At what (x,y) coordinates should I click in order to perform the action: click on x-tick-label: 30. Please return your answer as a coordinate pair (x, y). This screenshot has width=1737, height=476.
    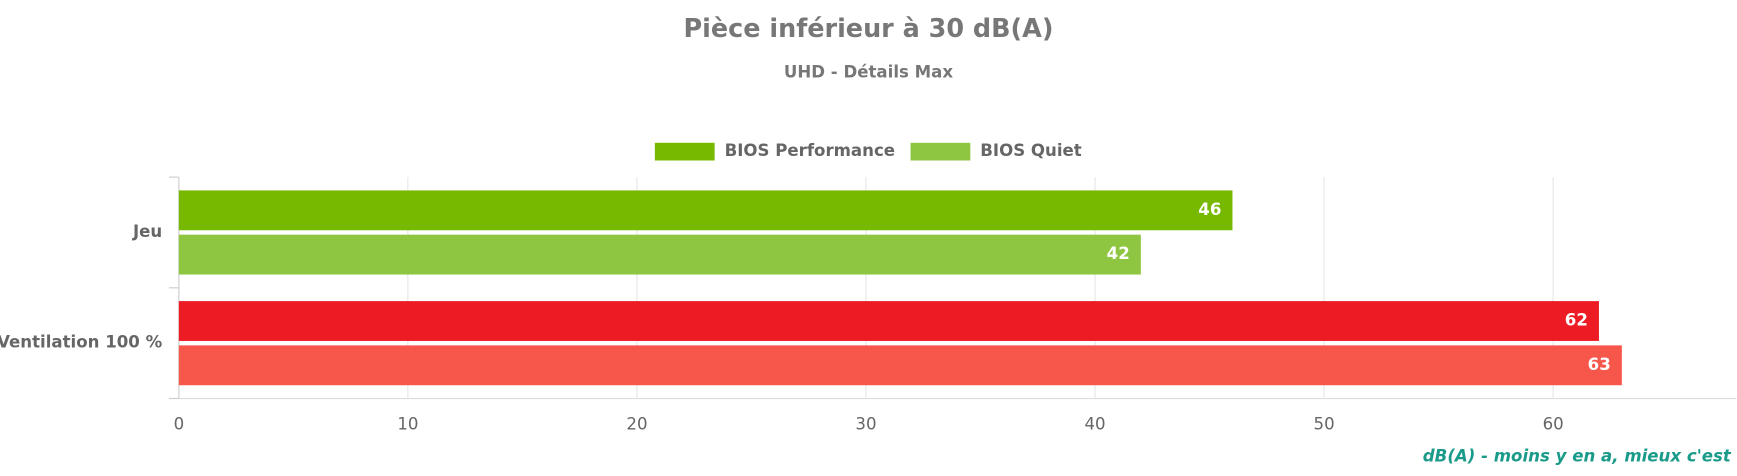
    Looking at the image, I should click on (865, 424).